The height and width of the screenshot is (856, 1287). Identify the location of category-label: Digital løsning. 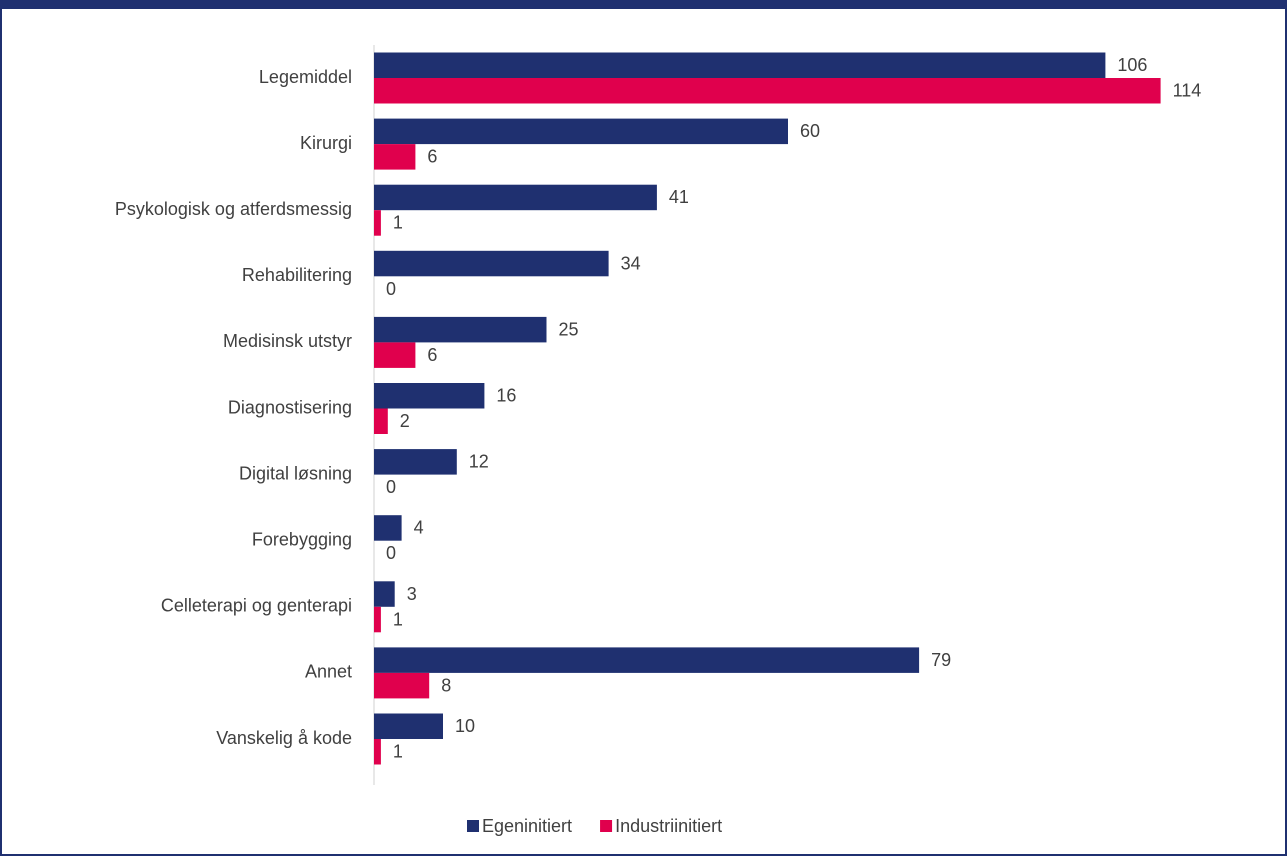
(295, 473).